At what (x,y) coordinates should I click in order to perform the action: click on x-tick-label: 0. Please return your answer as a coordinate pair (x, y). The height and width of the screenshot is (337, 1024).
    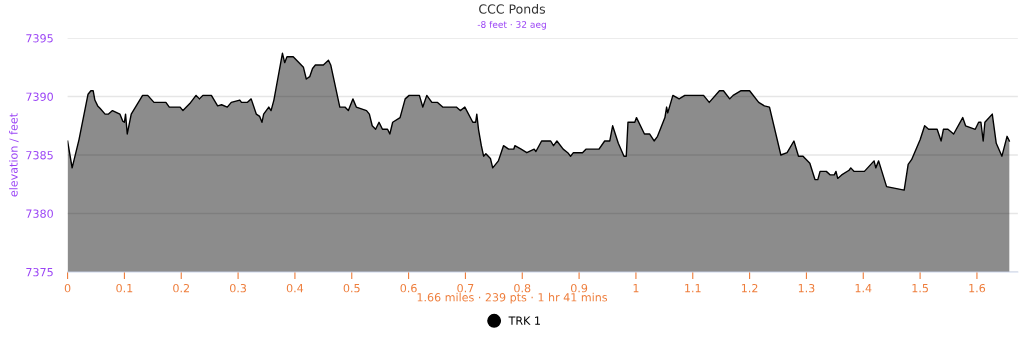
    Looking at the image, I should click on (67, 288).